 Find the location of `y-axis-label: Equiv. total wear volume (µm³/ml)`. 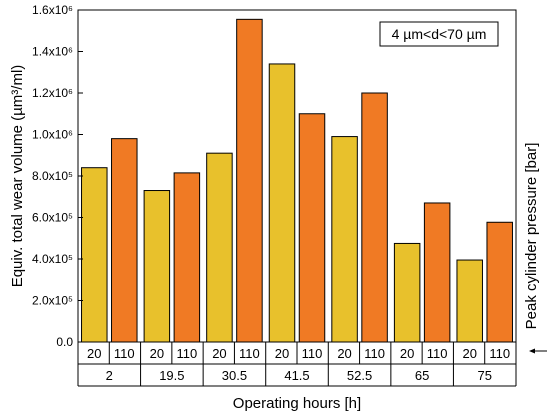

y-axis-label: Equiv. total wear volume (µm³/ml) is located at coordinates (17, 176).